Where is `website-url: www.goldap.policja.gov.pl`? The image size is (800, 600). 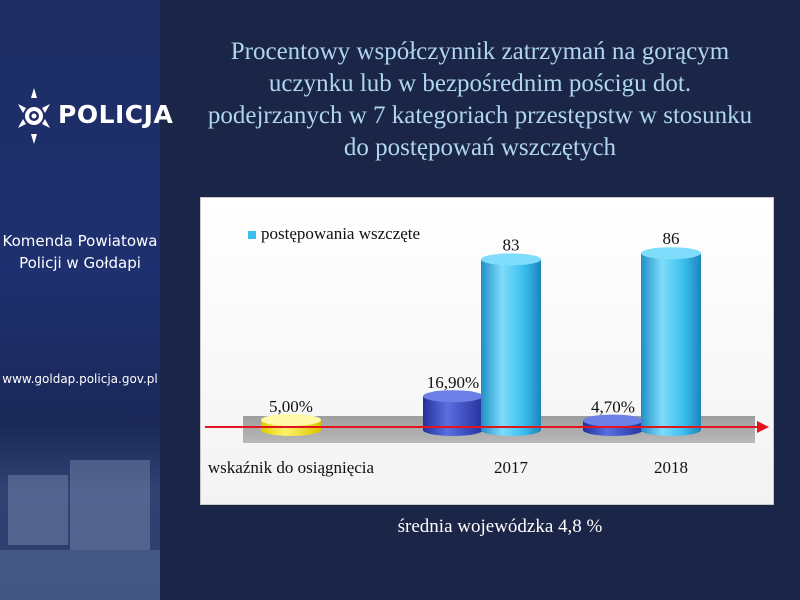 website-url: www.goldap.policja.gov.pl is located at coordinates (80, 379).